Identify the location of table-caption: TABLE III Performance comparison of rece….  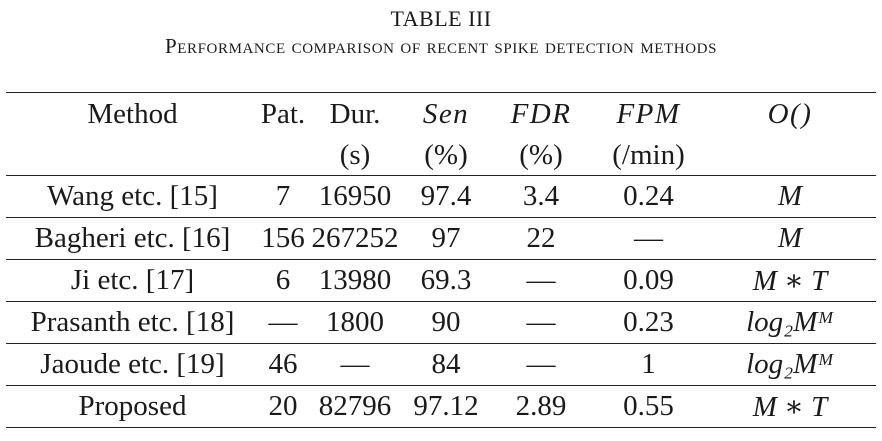
(441, 30).